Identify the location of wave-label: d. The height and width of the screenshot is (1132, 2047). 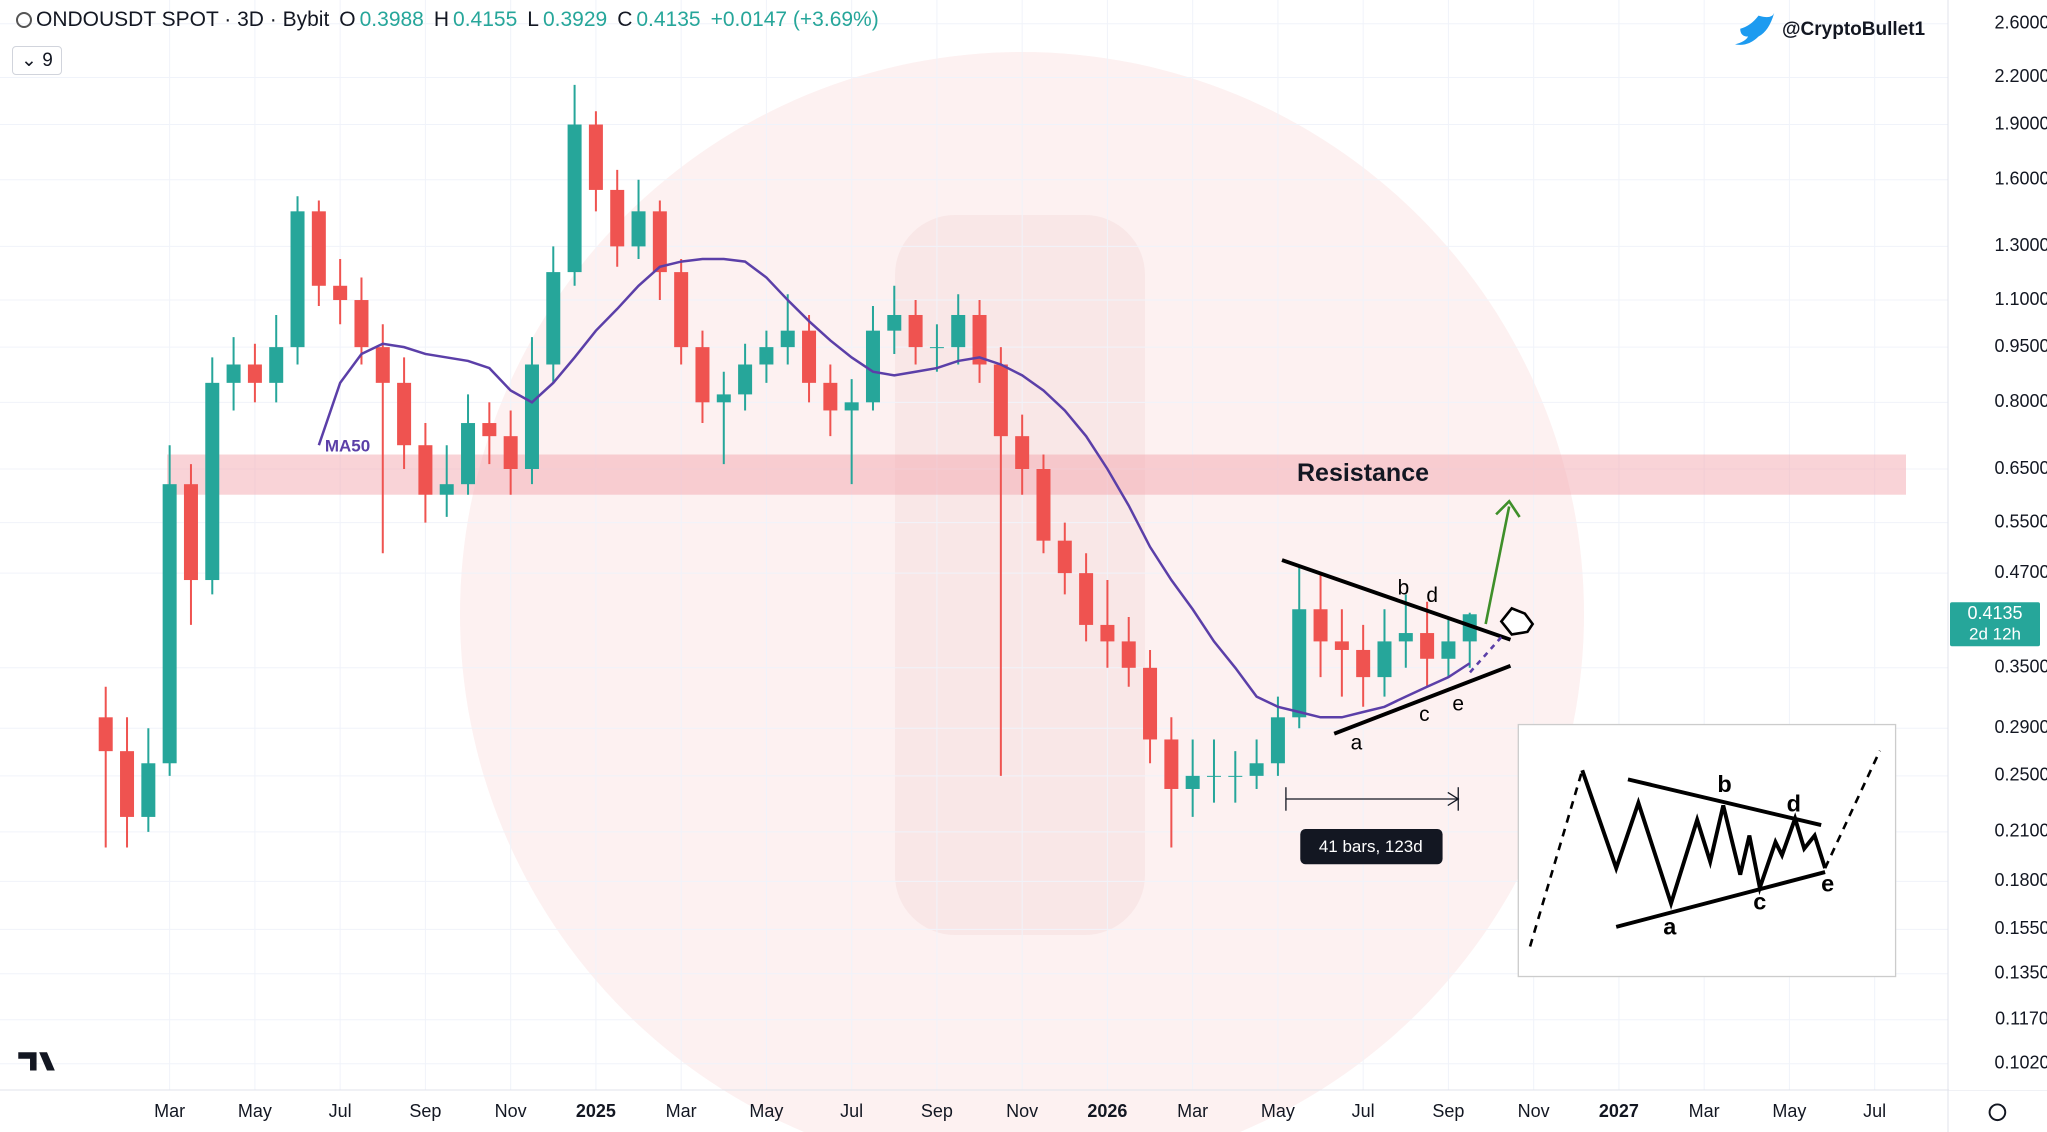
(1432, 595).